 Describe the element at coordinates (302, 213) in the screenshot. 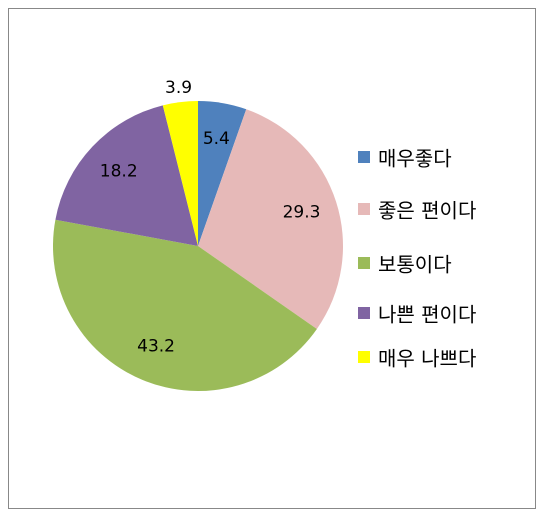

I see `data-label: 29.3` at that location.